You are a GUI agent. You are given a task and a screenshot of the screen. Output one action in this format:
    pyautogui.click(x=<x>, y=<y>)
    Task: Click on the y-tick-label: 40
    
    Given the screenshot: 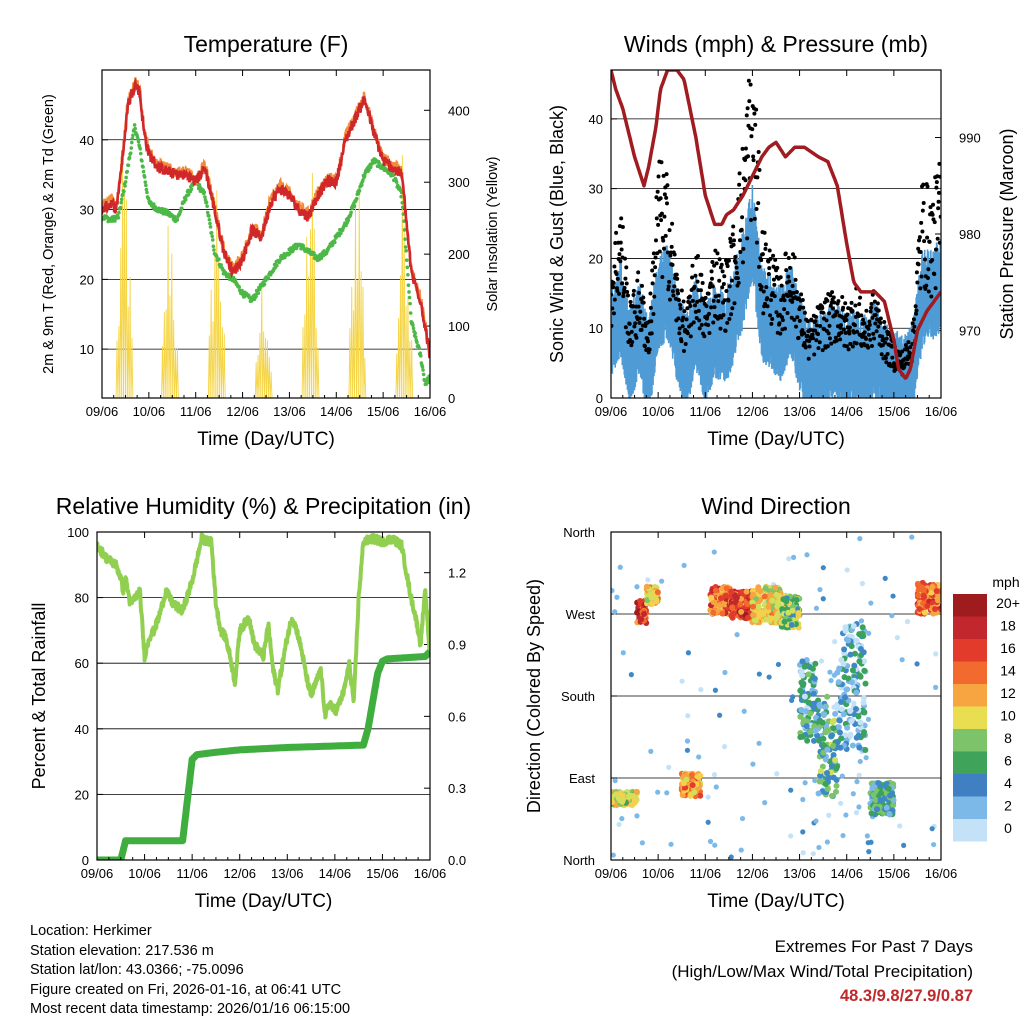 What is the action you would take?
    pyautogui.click(x=596, y=119)
    